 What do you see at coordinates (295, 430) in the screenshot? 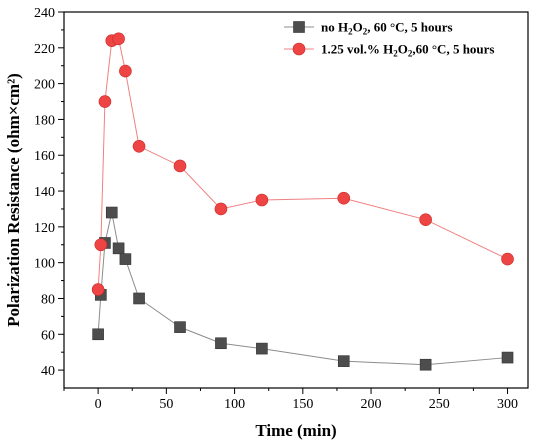
I see `x-axis-title: Time (min)` at bounding box center [295, 430].